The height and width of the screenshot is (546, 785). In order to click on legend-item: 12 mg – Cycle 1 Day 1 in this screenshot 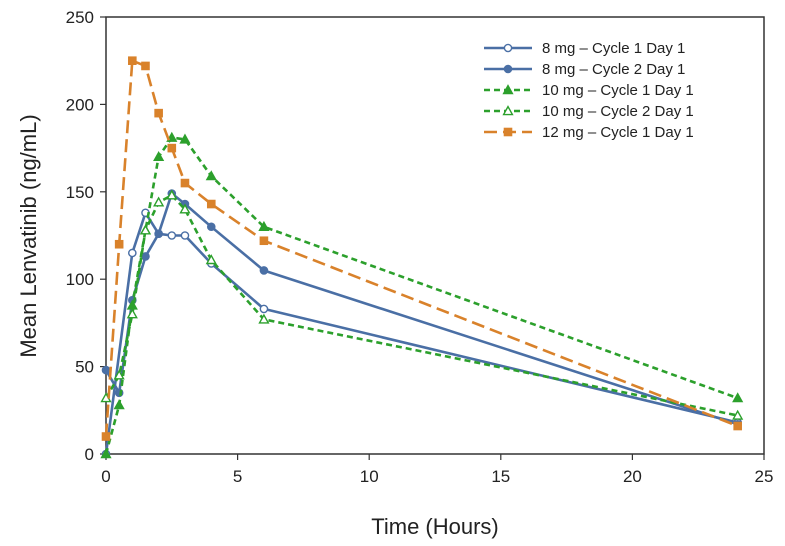, I will do `click(589, 132)`.